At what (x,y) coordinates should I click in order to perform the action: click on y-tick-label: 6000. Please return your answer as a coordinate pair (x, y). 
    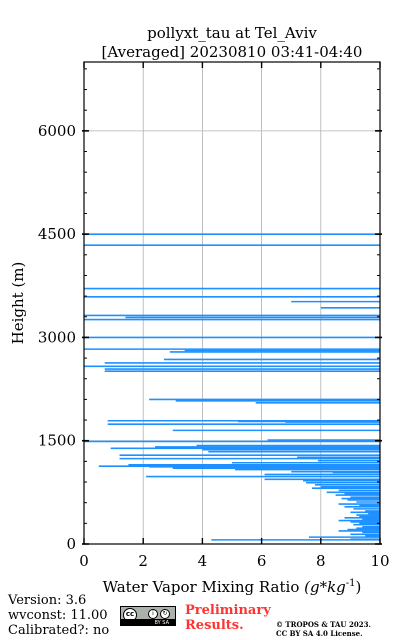
    Looking at the image, I should click on (57, 131).